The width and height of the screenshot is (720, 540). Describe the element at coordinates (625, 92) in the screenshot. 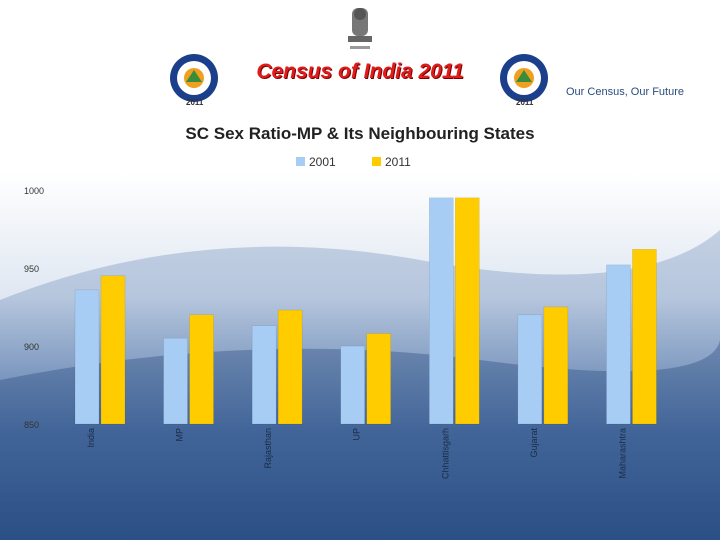

I see `tagline: Our Census, Our Future` at that location.